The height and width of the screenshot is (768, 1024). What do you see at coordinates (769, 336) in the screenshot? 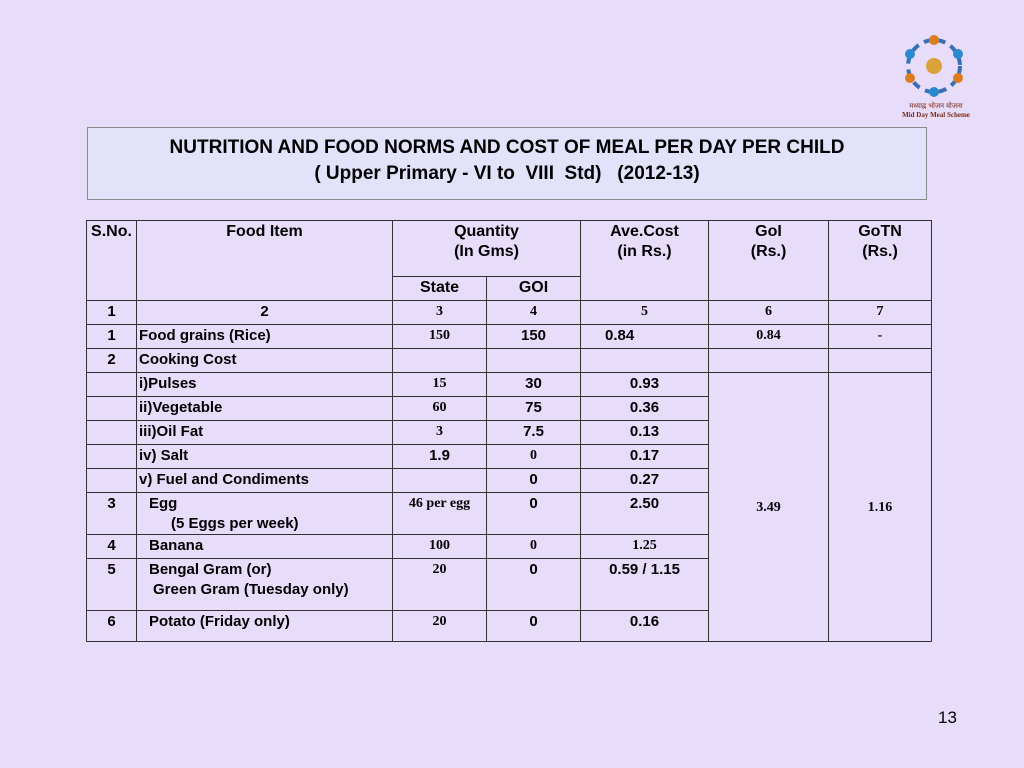
I see `cell: 0.84` at bounding box center [769, 336].